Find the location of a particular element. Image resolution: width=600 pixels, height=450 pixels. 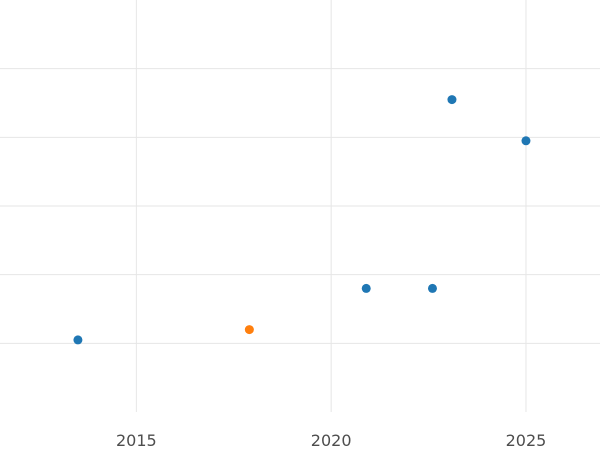

x-axis-ticks: 2015 2020 2025 is located at coordinates (331, 440).